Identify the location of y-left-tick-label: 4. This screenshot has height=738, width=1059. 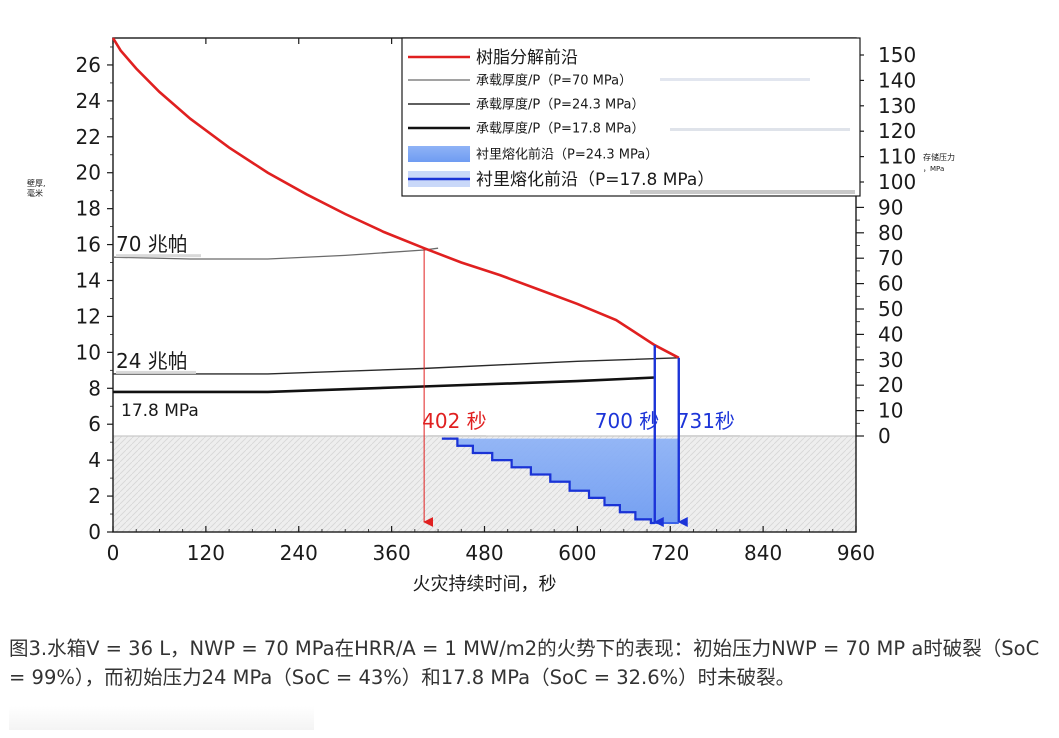
(94, 460).